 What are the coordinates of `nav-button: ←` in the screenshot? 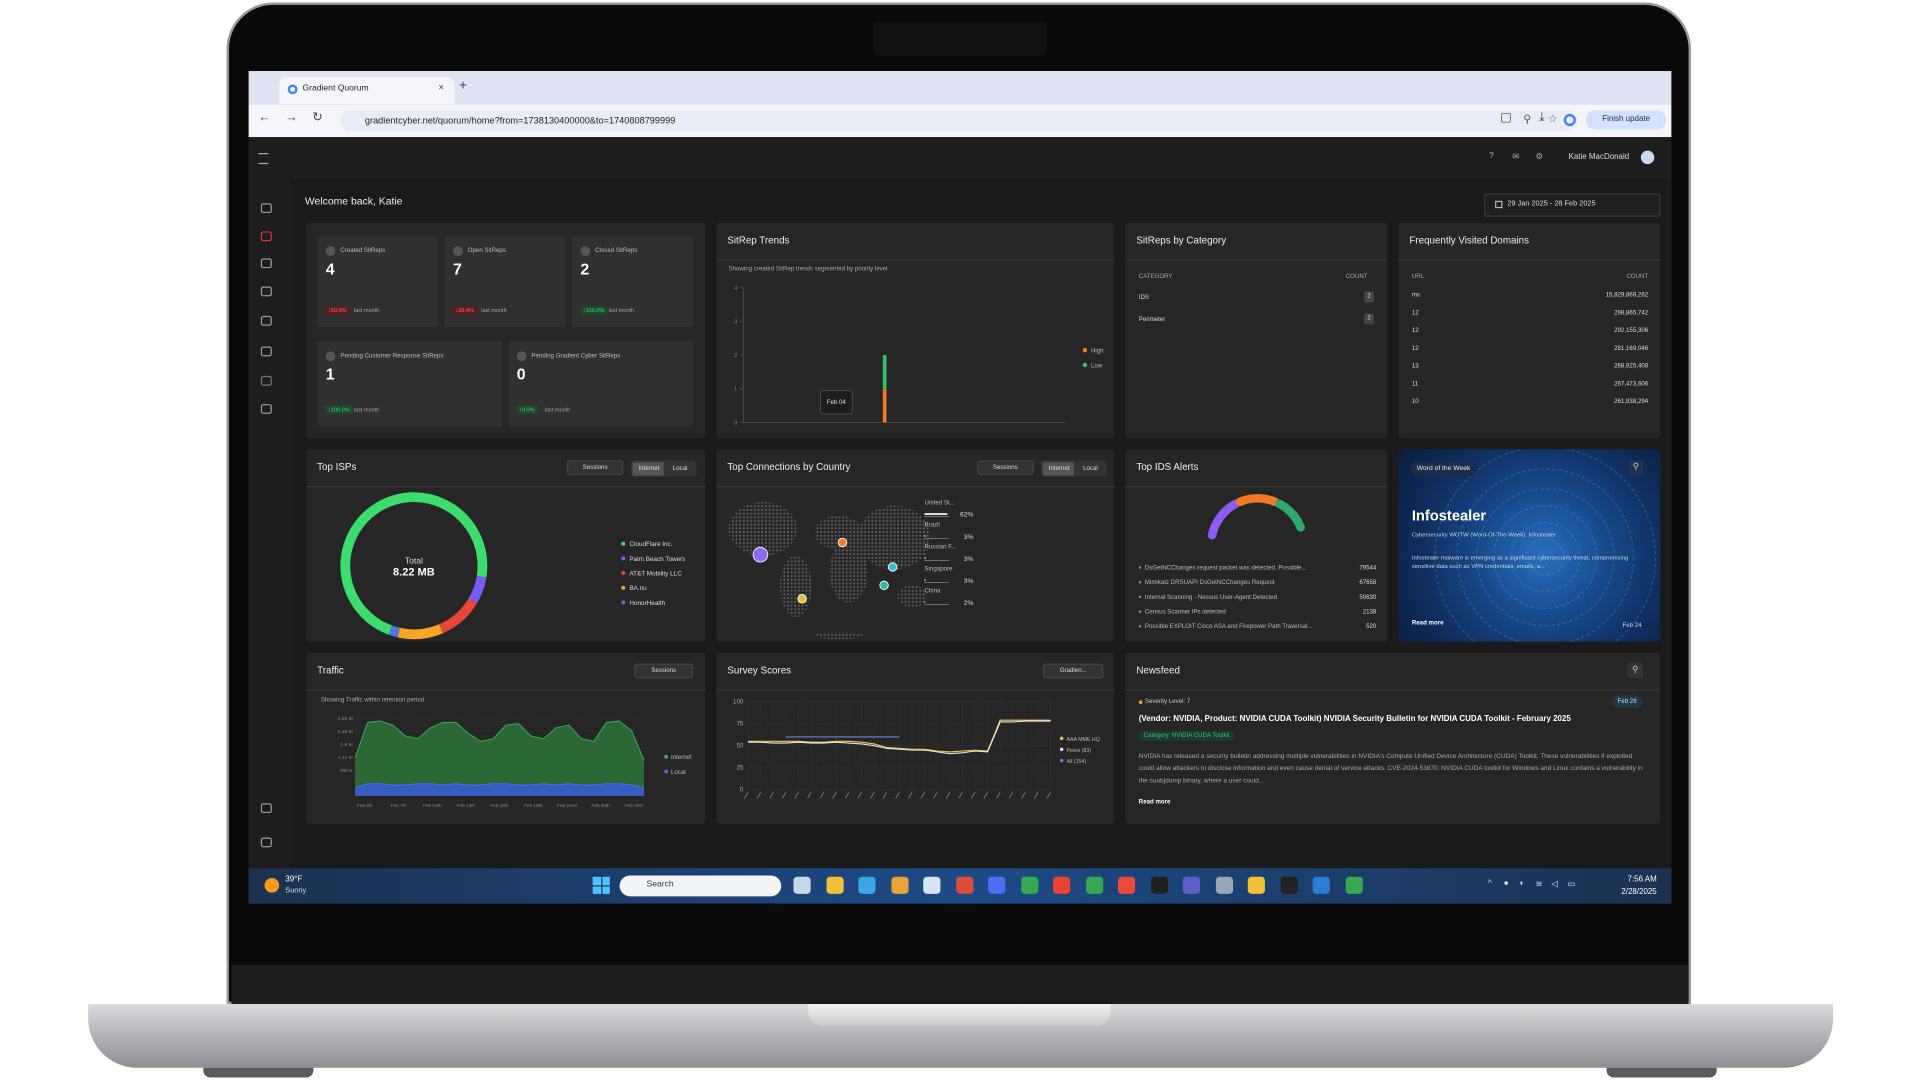 It's located at (264, 118).